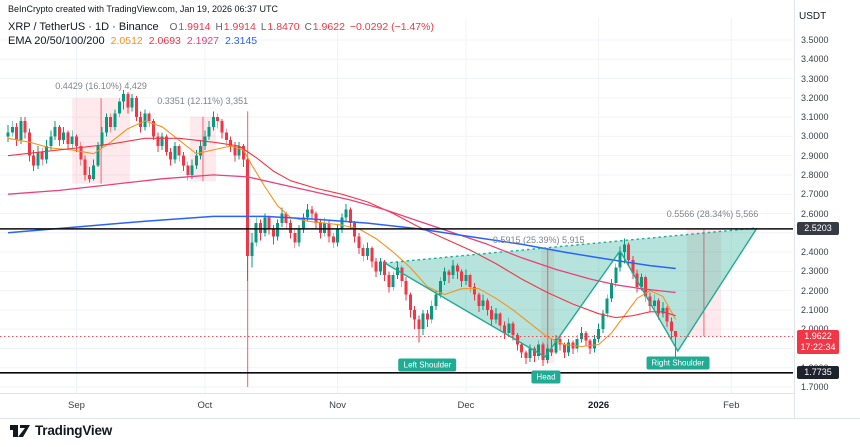 This screenshot has height=447, width=860. Describe the element at coordinates (263, 27) in the screenshot. I see `low-label: L` at that location.